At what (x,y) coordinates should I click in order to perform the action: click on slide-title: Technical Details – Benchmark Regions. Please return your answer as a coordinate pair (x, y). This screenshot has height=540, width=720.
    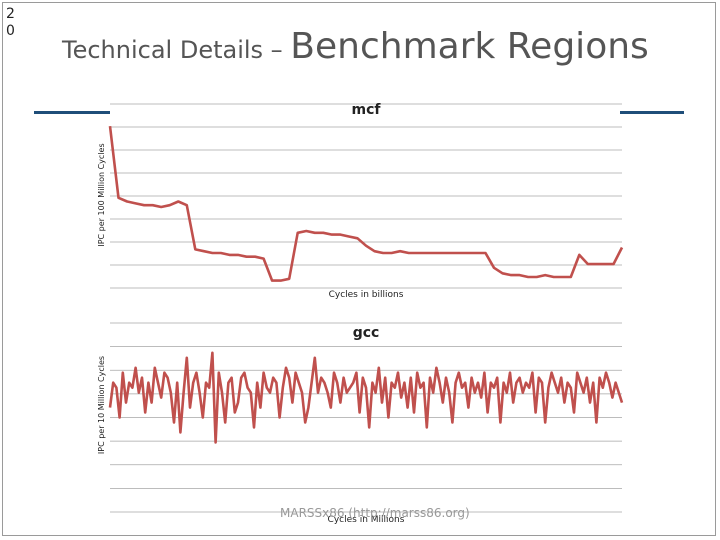
    Looking at the image, I should click on (382, 46).